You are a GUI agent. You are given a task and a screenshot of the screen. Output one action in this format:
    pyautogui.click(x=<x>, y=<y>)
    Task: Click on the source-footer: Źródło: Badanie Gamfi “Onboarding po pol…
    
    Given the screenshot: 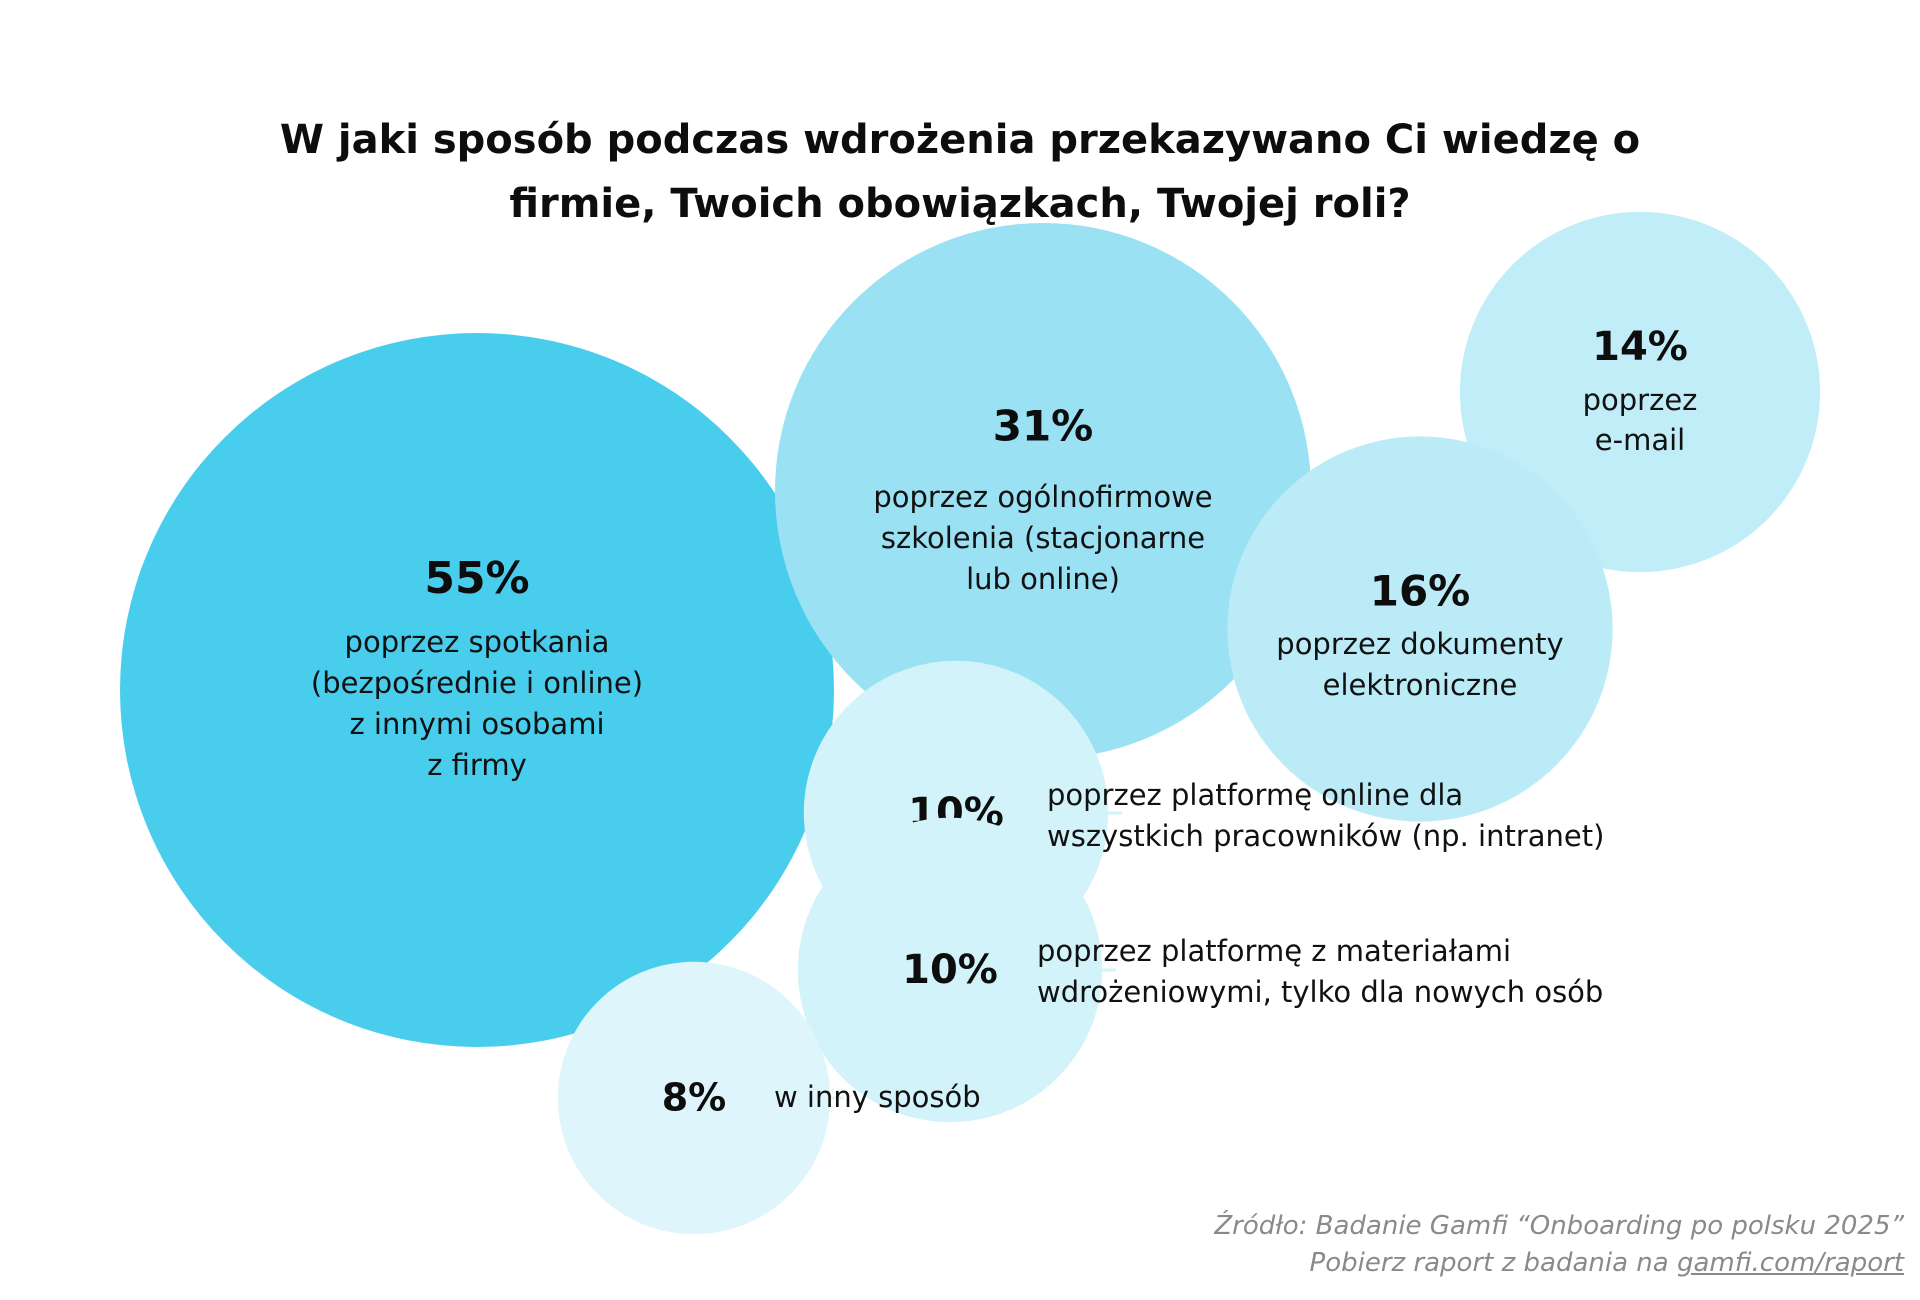 What is the action you would take?
    pyautogui.click(x=1559, y=1245)
    